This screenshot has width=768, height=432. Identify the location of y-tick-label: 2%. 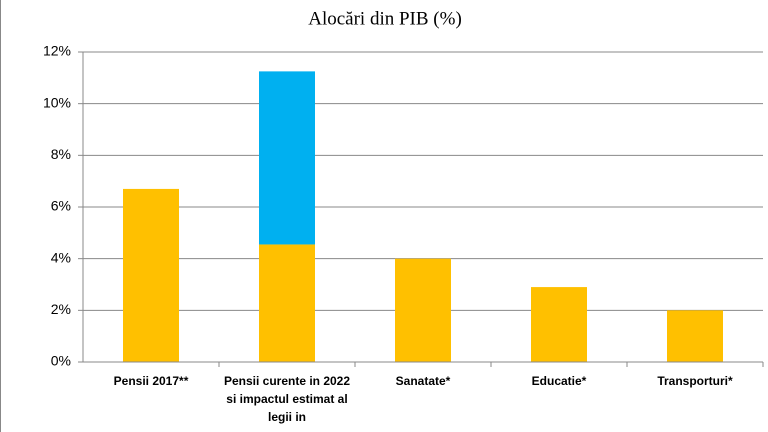
(61, 309).